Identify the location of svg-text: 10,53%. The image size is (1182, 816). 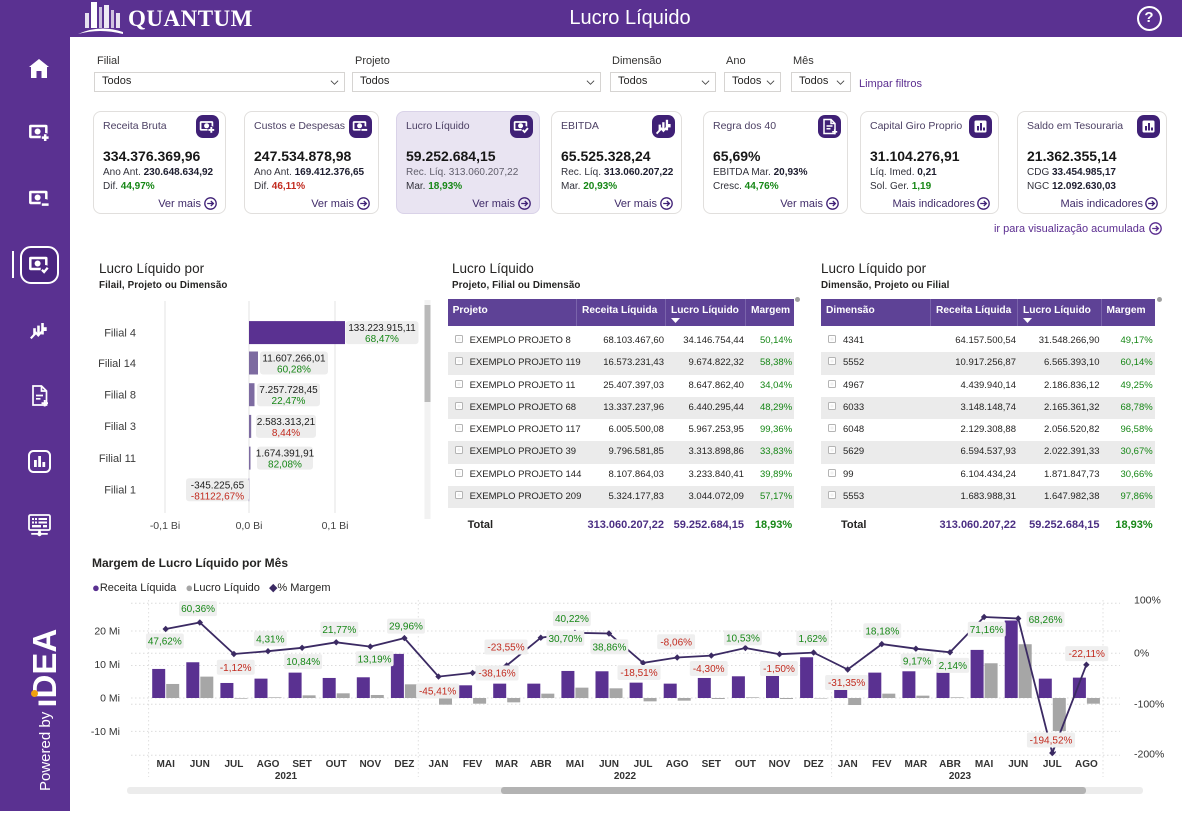
(743, 639).